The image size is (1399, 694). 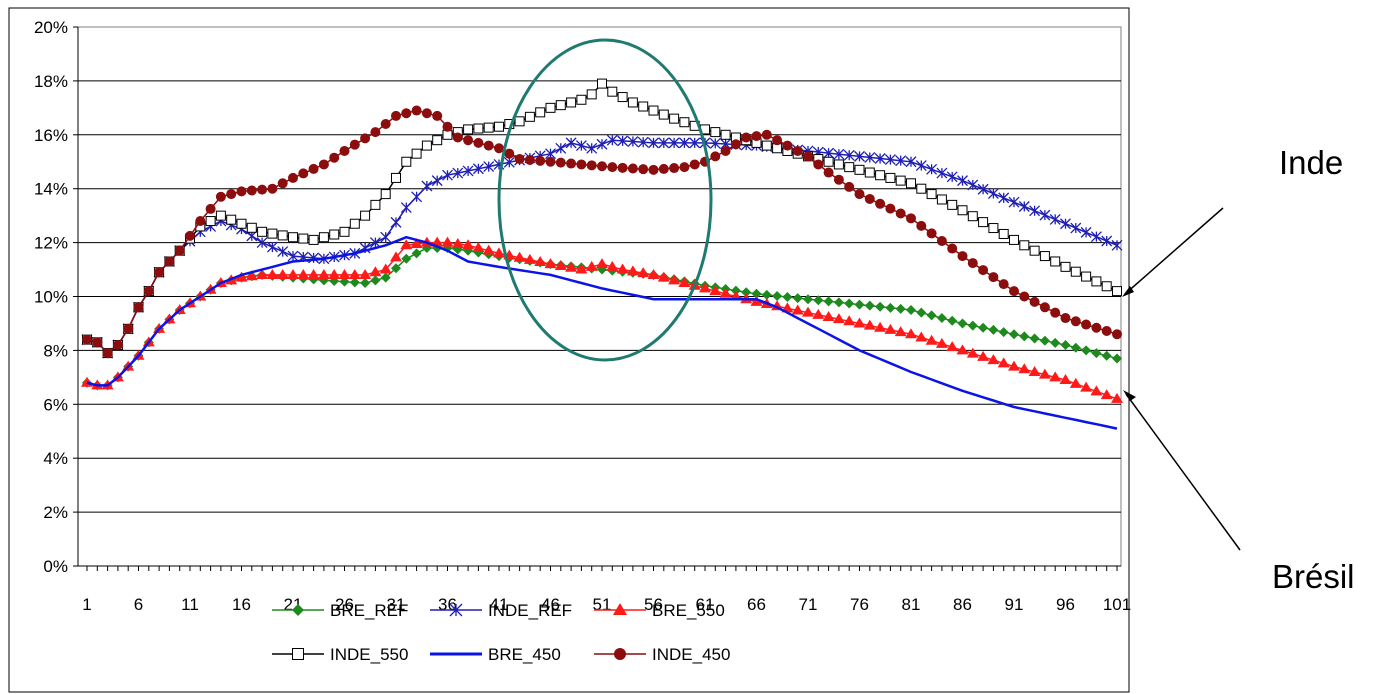 I want to click on x-tick-label: 51, so click(x=602, y=604).